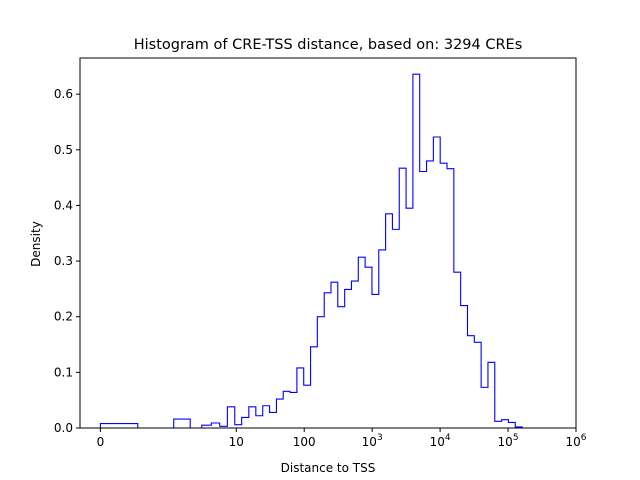 Image resolution: width=640 pixels, height=480 pixels. Describe the element at coordinates (101, 442) in the screenshot. I see `x-tick-label: 0` at that location.